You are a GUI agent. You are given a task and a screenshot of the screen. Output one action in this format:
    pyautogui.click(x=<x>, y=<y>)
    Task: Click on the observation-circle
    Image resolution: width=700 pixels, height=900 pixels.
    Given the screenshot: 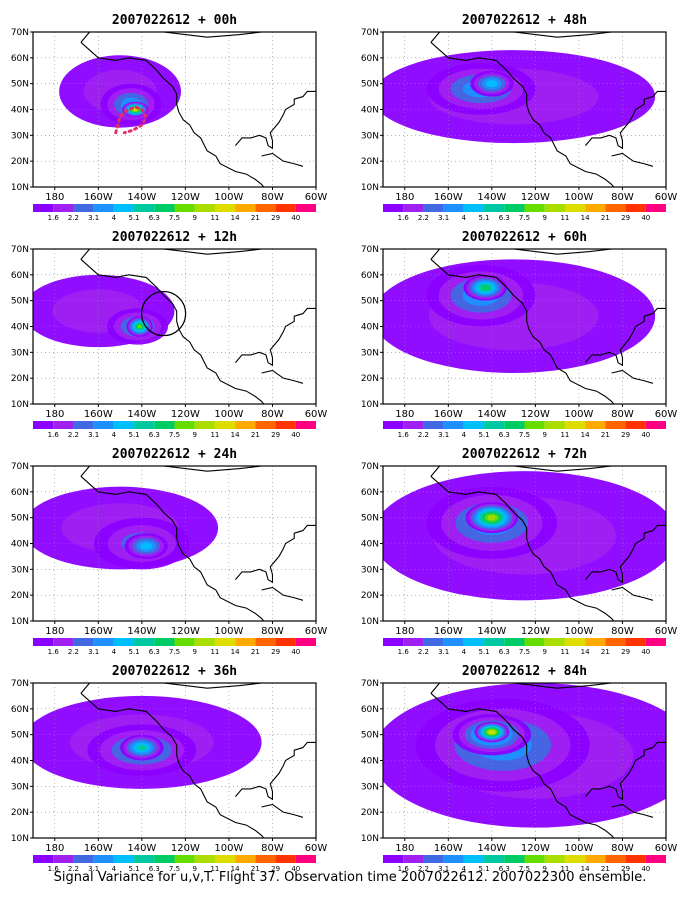 What is the action you would take?
    pyautogui.click(x=164, y=313)
    